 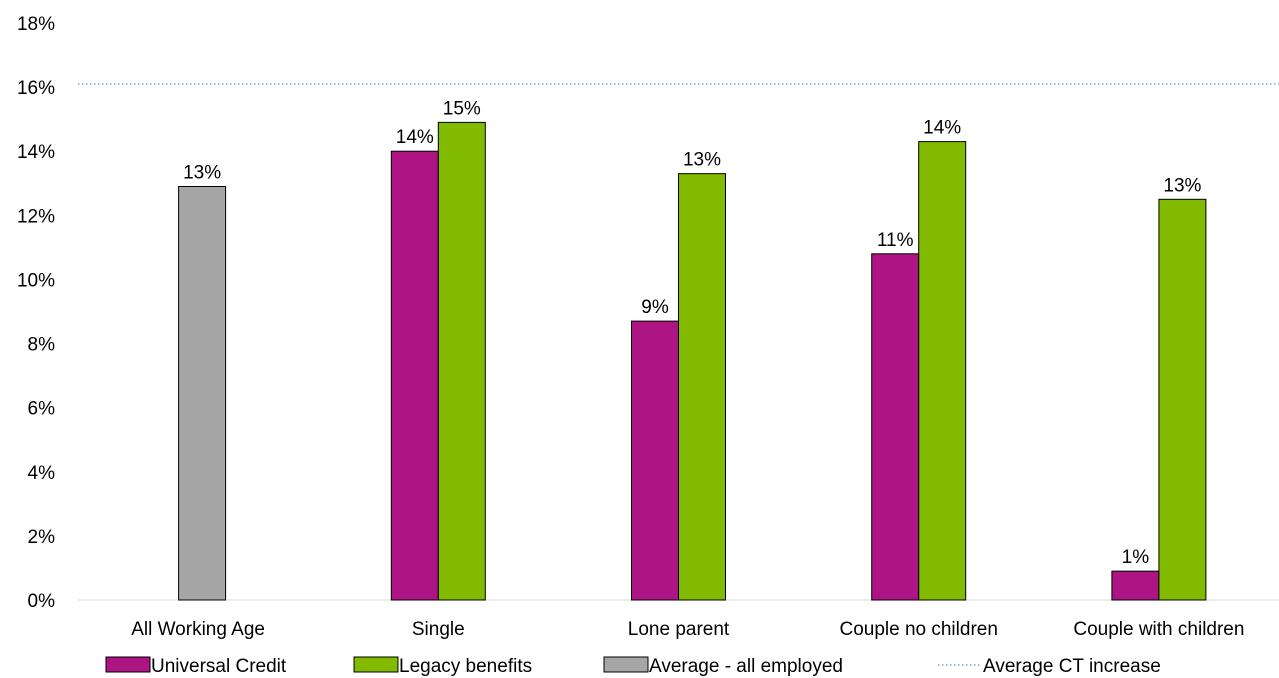 I want to click on y-tick-label: 12%, so click(x=36, y=216).